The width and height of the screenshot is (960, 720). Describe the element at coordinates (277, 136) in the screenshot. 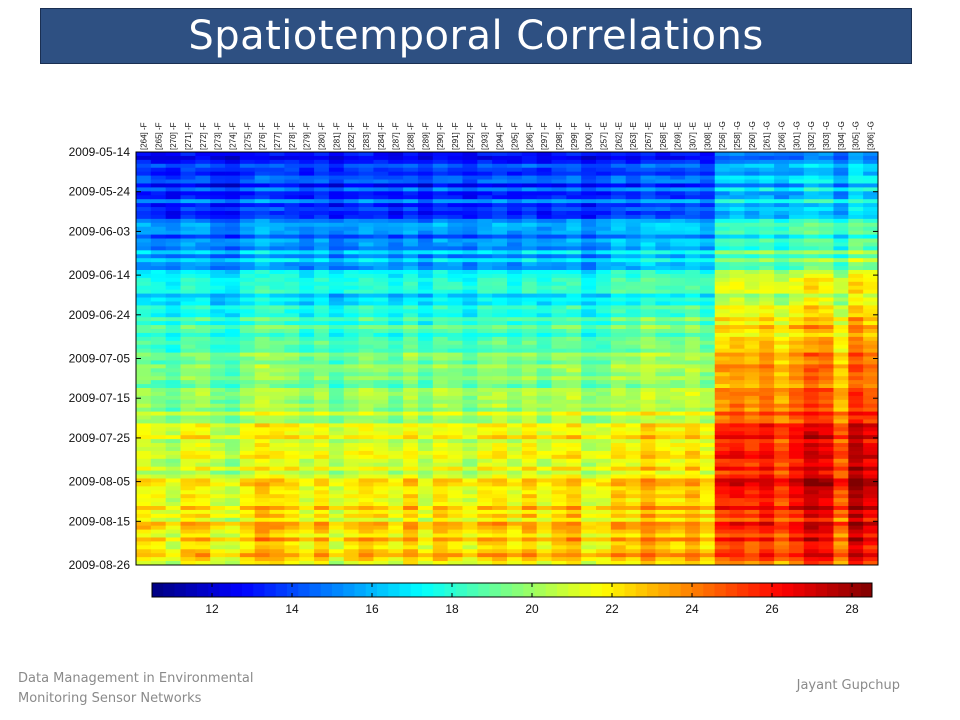

I see `column-label: [277] -F` at that location.